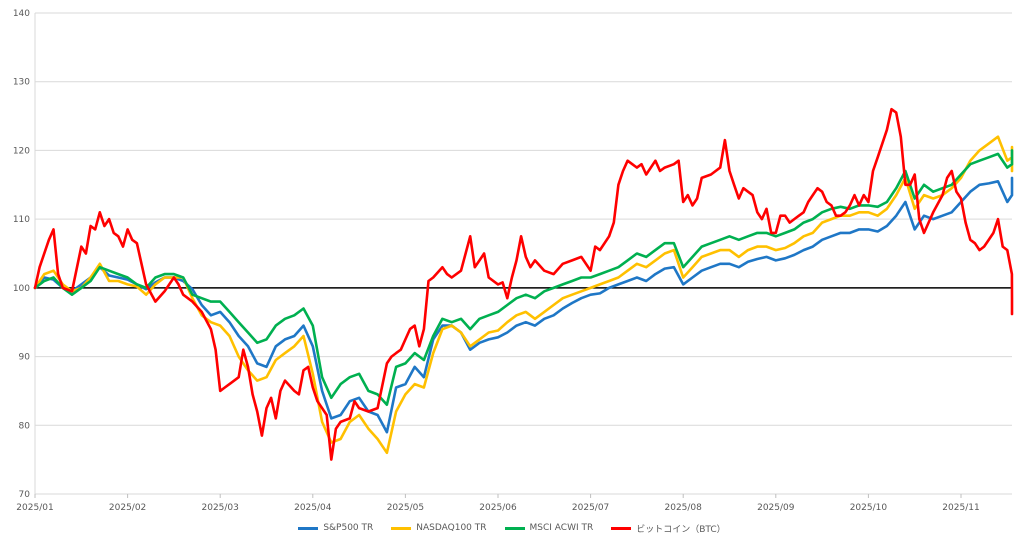 This screenshot has width=1024, height=545. I want to click on x-tick-label: 2025/10, so click(869, 508).